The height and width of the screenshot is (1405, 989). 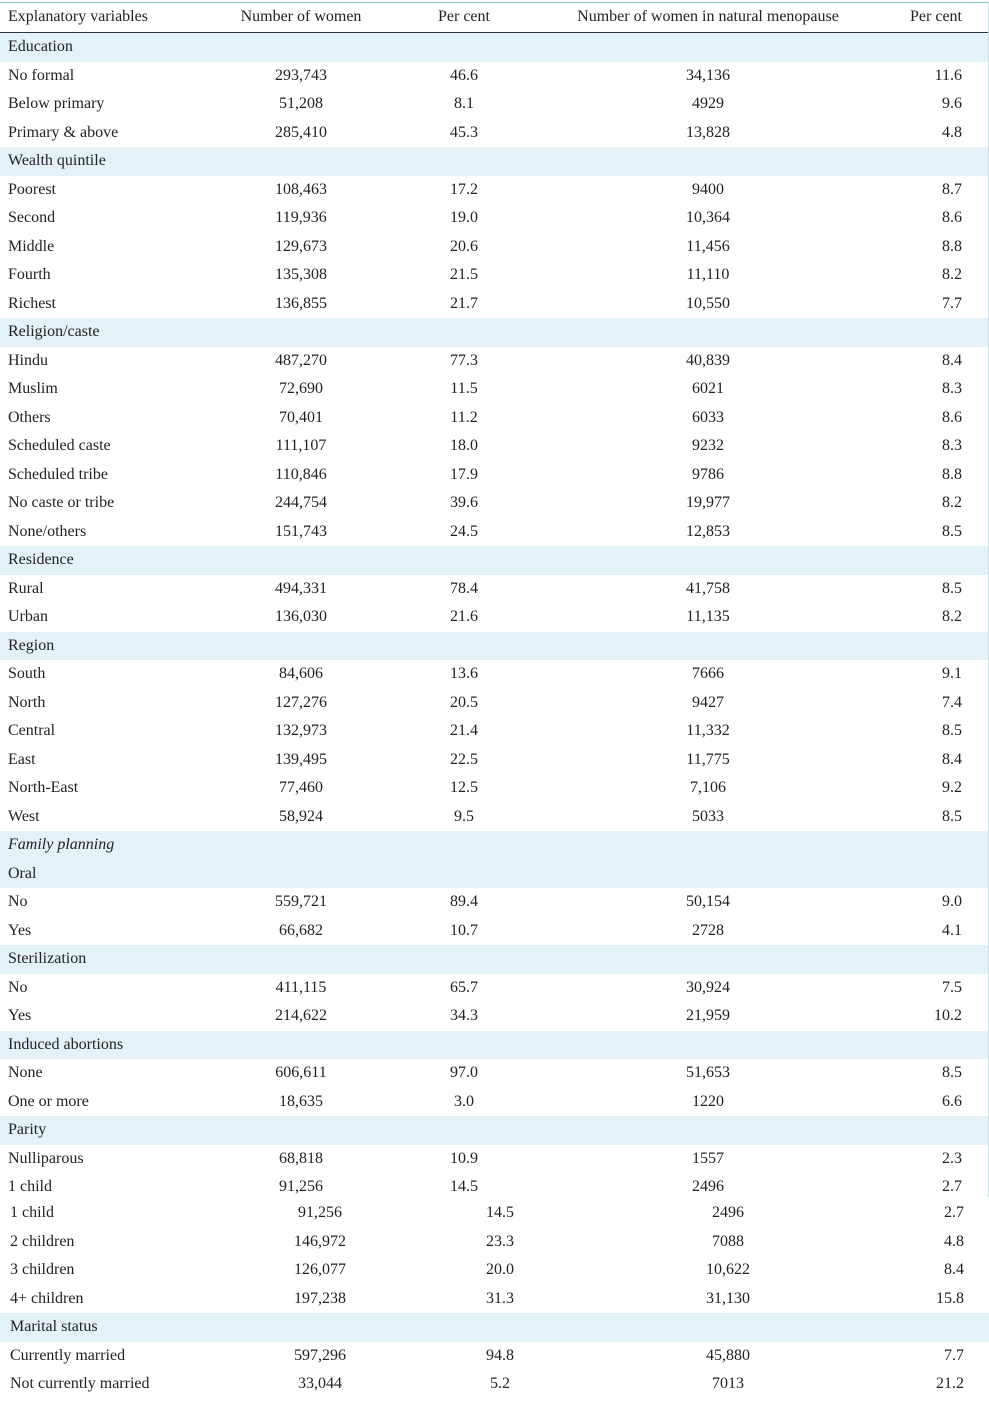 I want to click on women-count-cell: 18,635, so click(x=301, y=1101).